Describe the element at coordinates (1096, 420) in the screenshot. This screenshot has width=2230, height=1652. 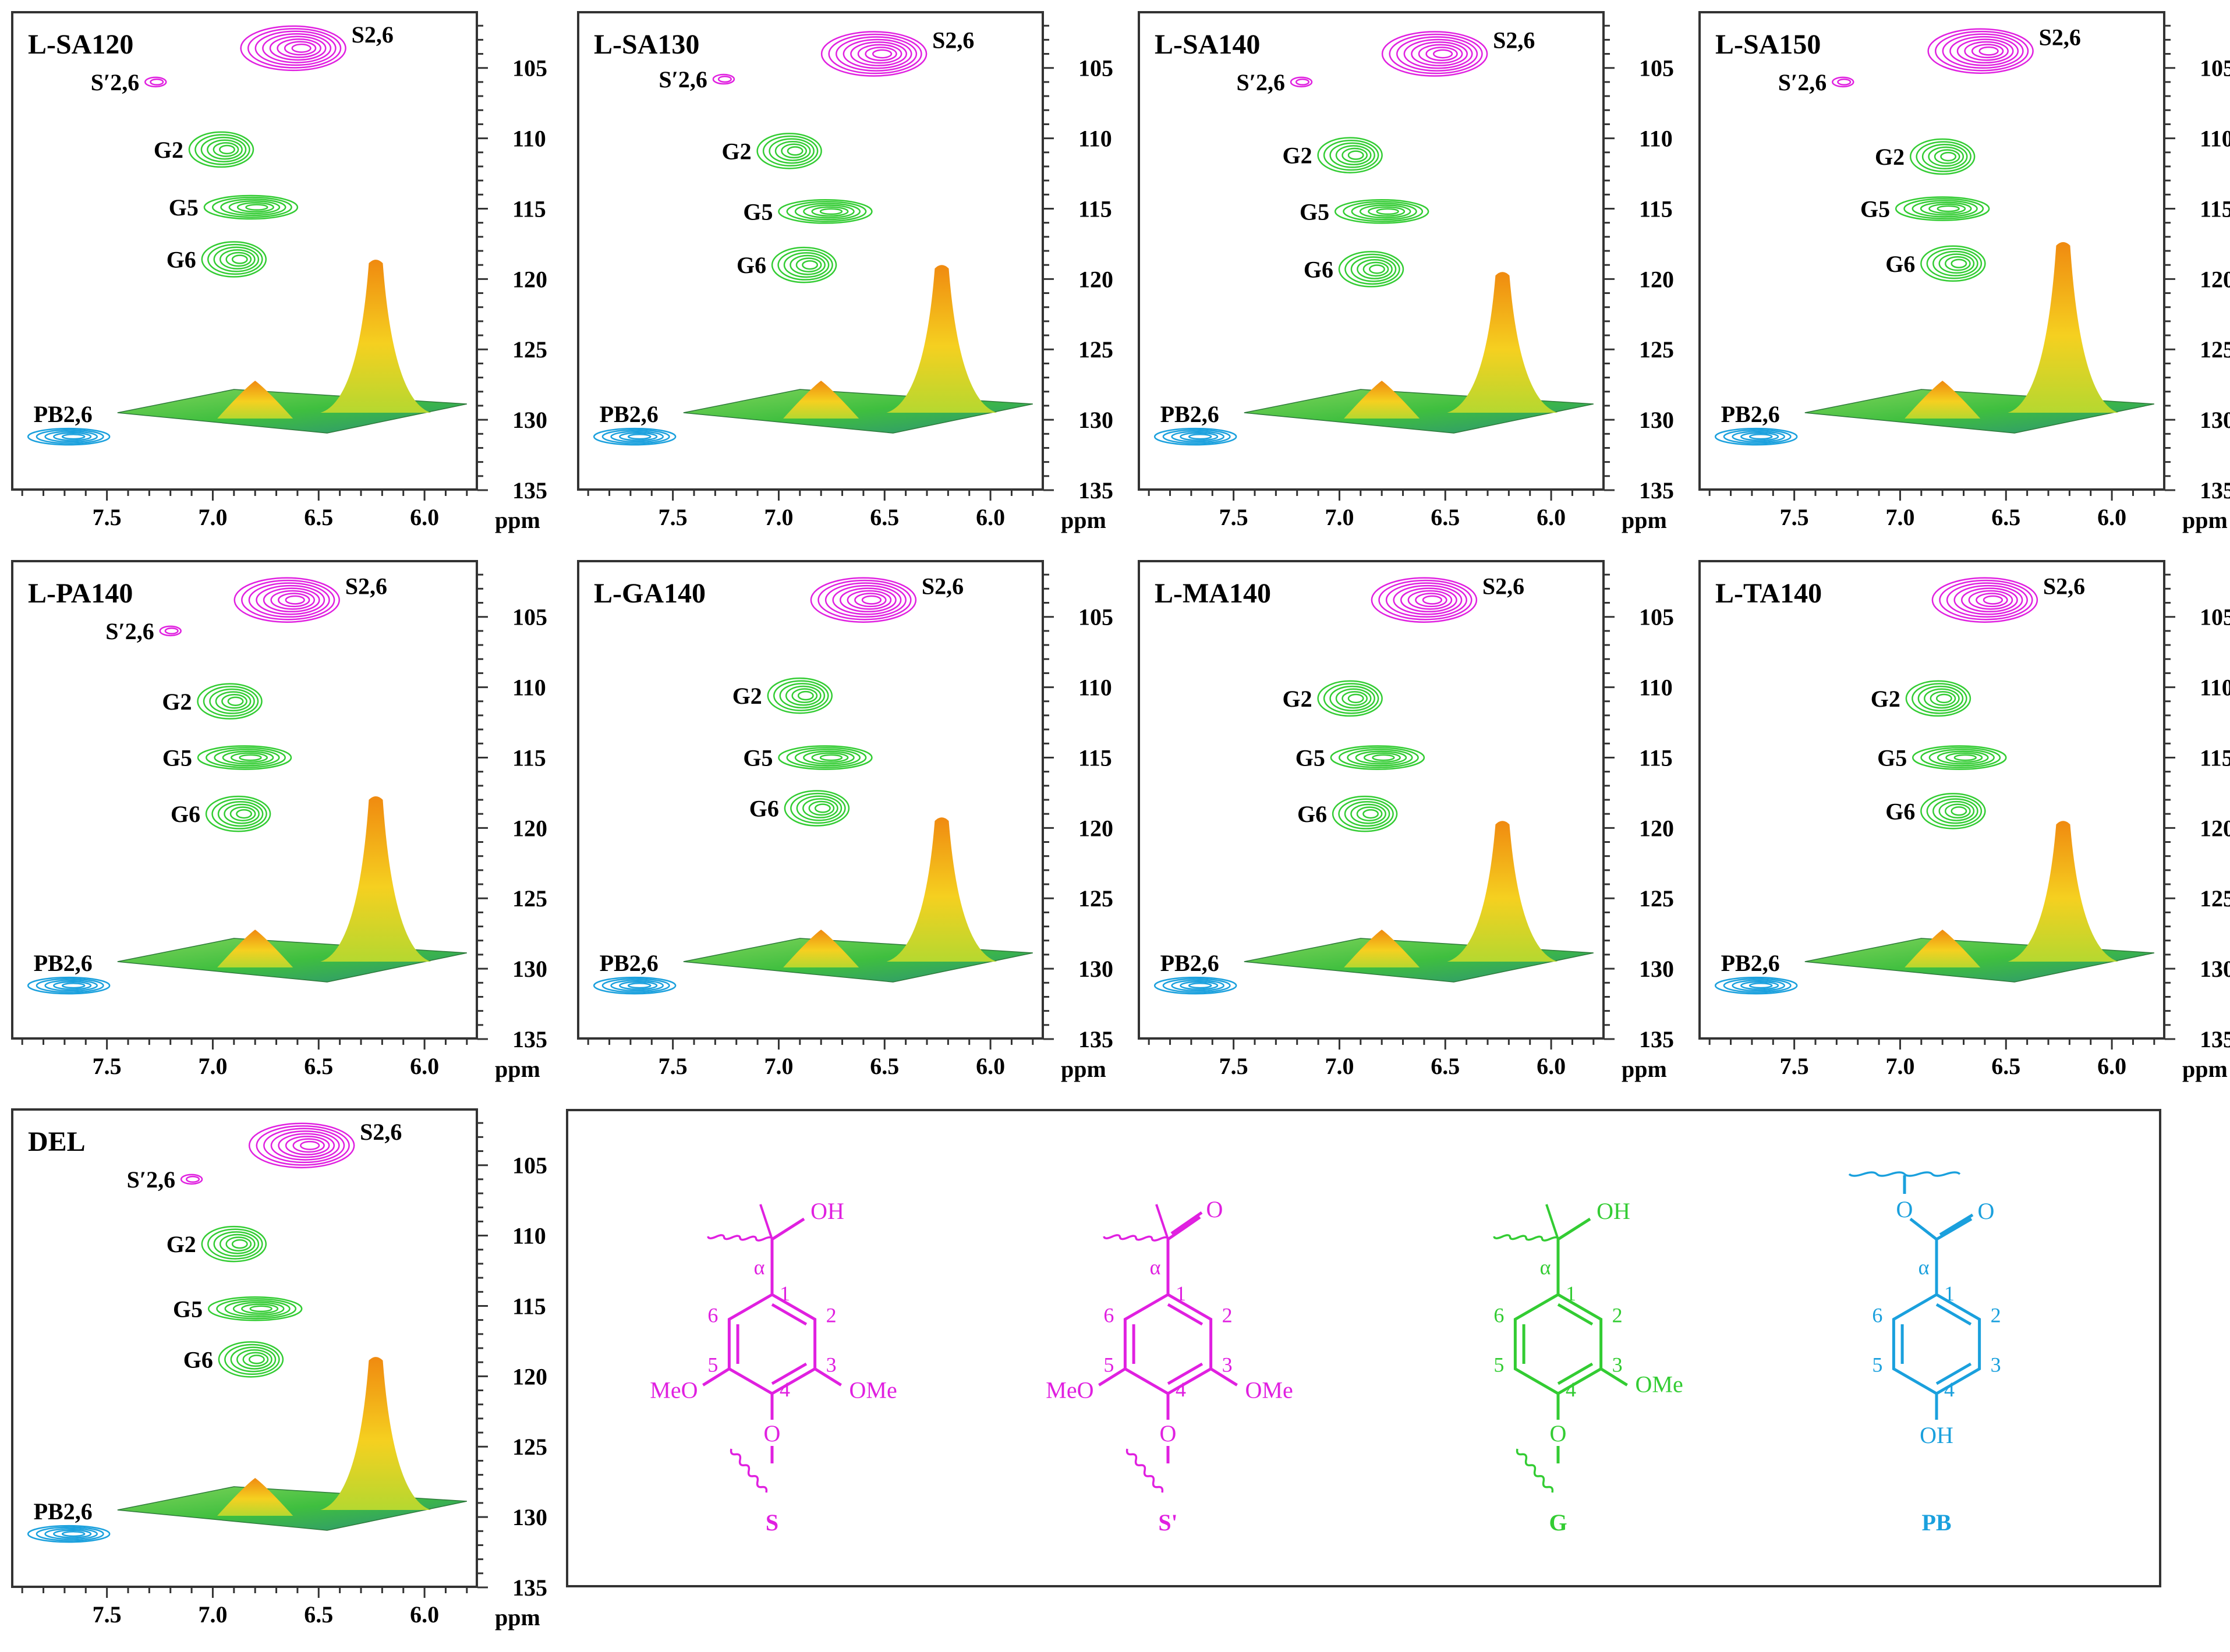
I see `y-tick-label: 130` at that location.